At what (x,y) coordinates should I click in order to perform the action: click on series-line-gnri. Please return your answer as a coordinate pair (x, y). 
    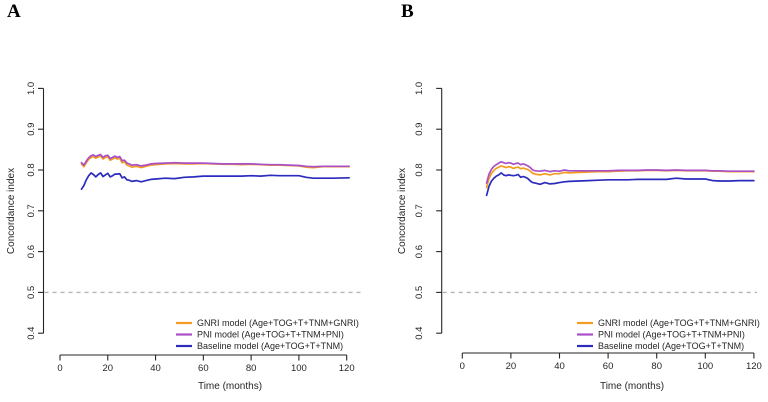
    Looking at the image, I should click on (620, 177).